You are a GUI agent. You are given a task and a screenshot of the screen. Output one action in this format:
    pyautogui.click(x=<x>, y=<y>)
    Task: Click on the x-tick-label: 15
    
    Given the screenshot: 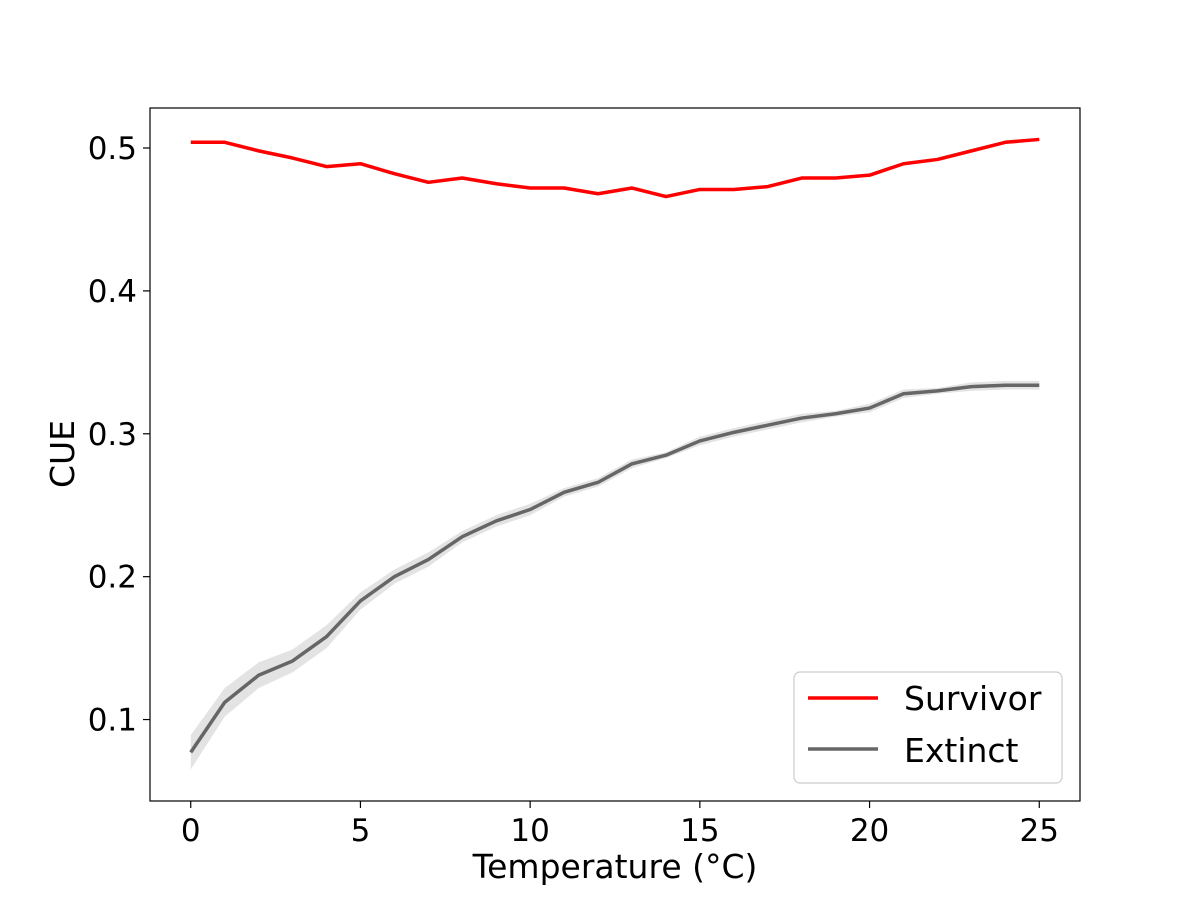 What is the action you would take?
    pyautogui.click(x=699, y=831)
    